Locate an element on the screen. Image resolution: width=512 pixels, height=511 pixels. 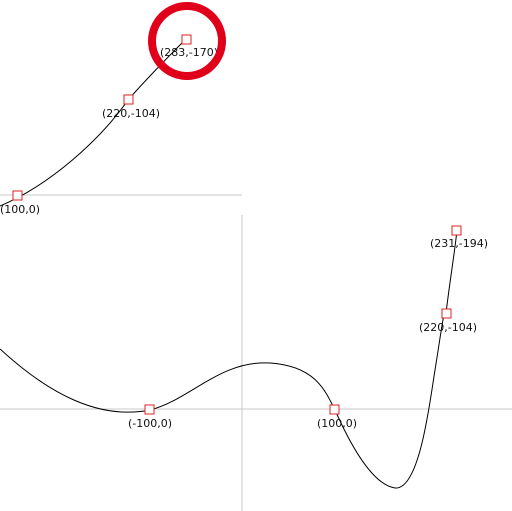
control-point-label: (231,-194) is located at coordinates (459, 243).